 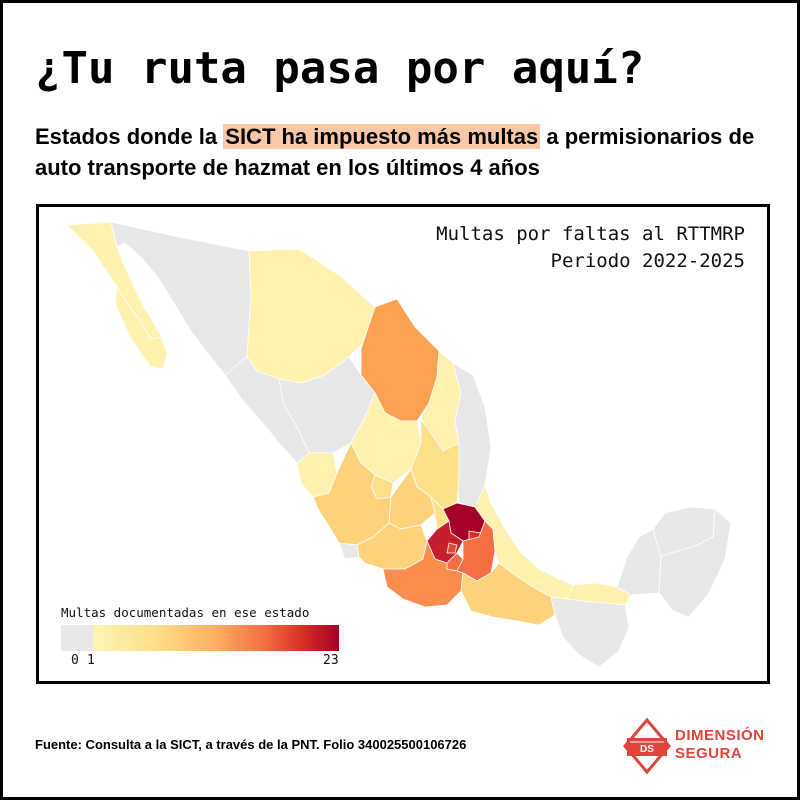 I want to click on legend-title: Multas documentadas en ese estado, so click(x=185, y=612).